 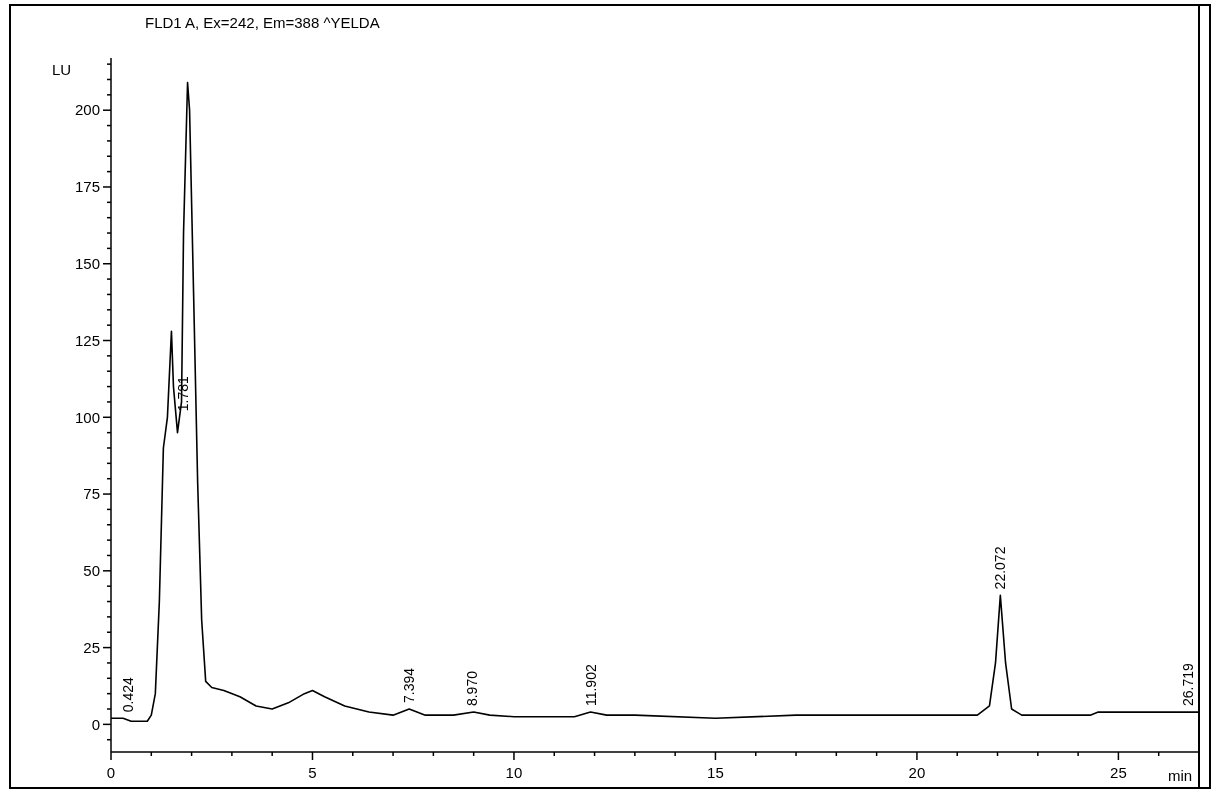 I want to click on y-tick-label: 75, so click(x=91, y=494).